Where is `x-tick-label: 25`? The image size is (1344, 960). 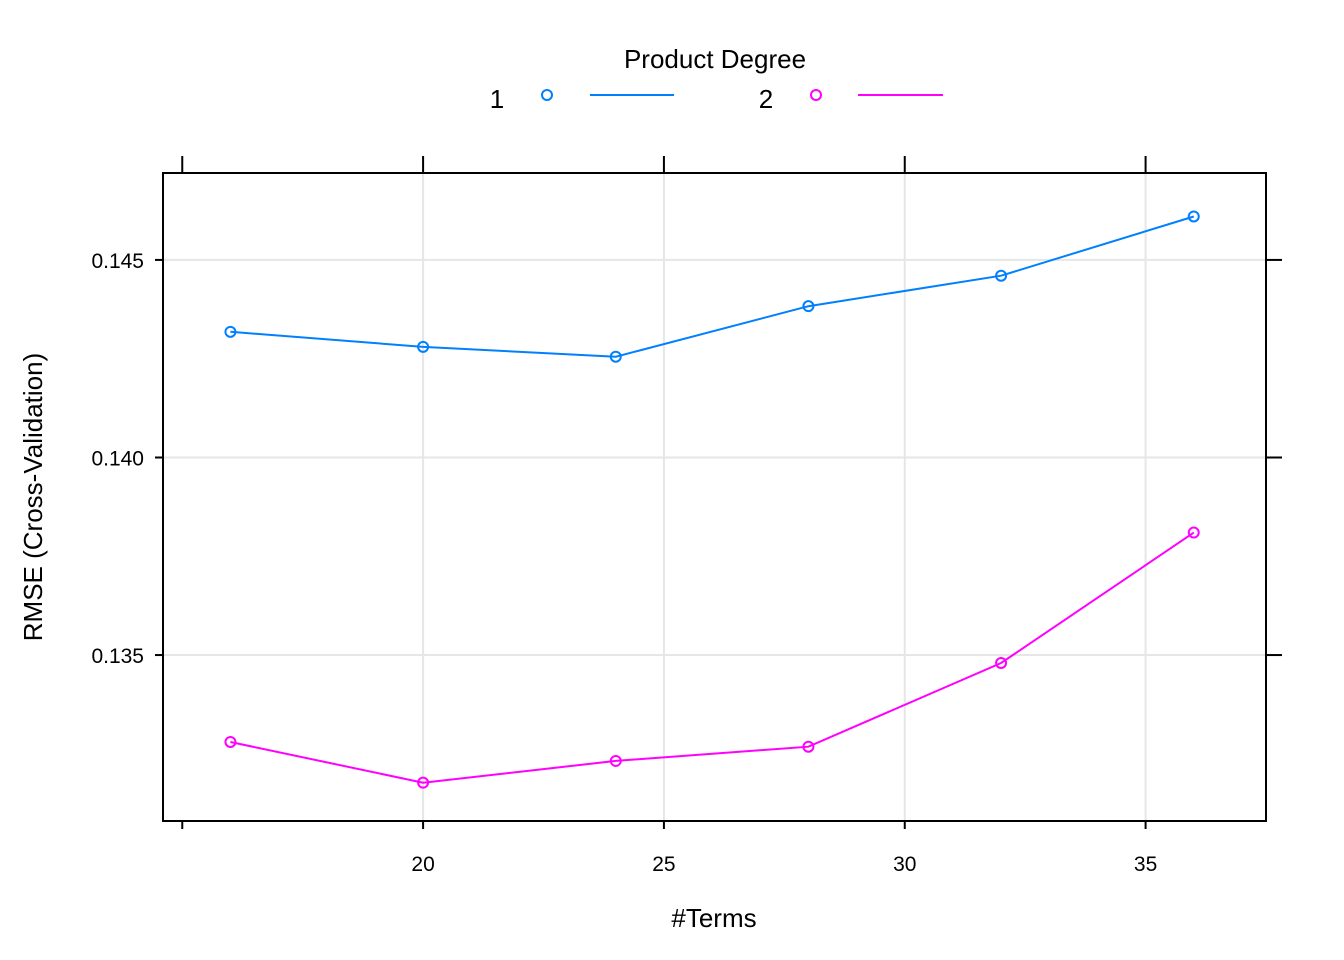
x-tick-label: 25 is located at coordinates (663, 864).